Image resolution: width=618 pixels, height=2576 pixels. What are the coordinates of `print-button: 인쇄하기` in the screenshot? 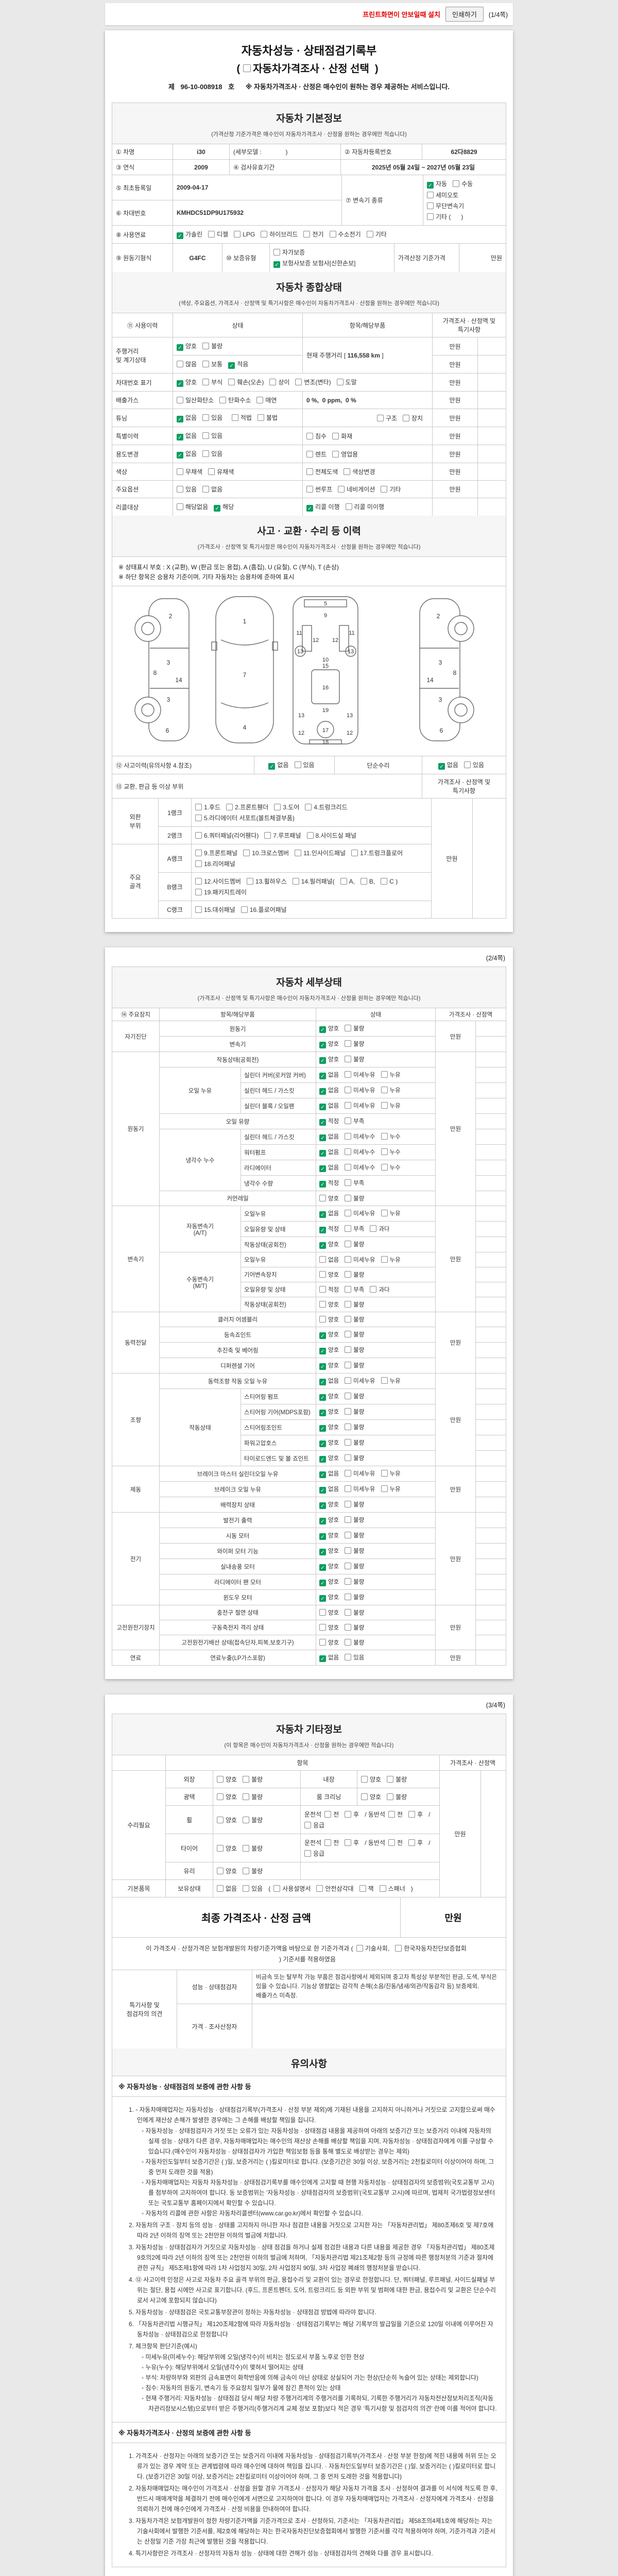 It's located at (464, 14).